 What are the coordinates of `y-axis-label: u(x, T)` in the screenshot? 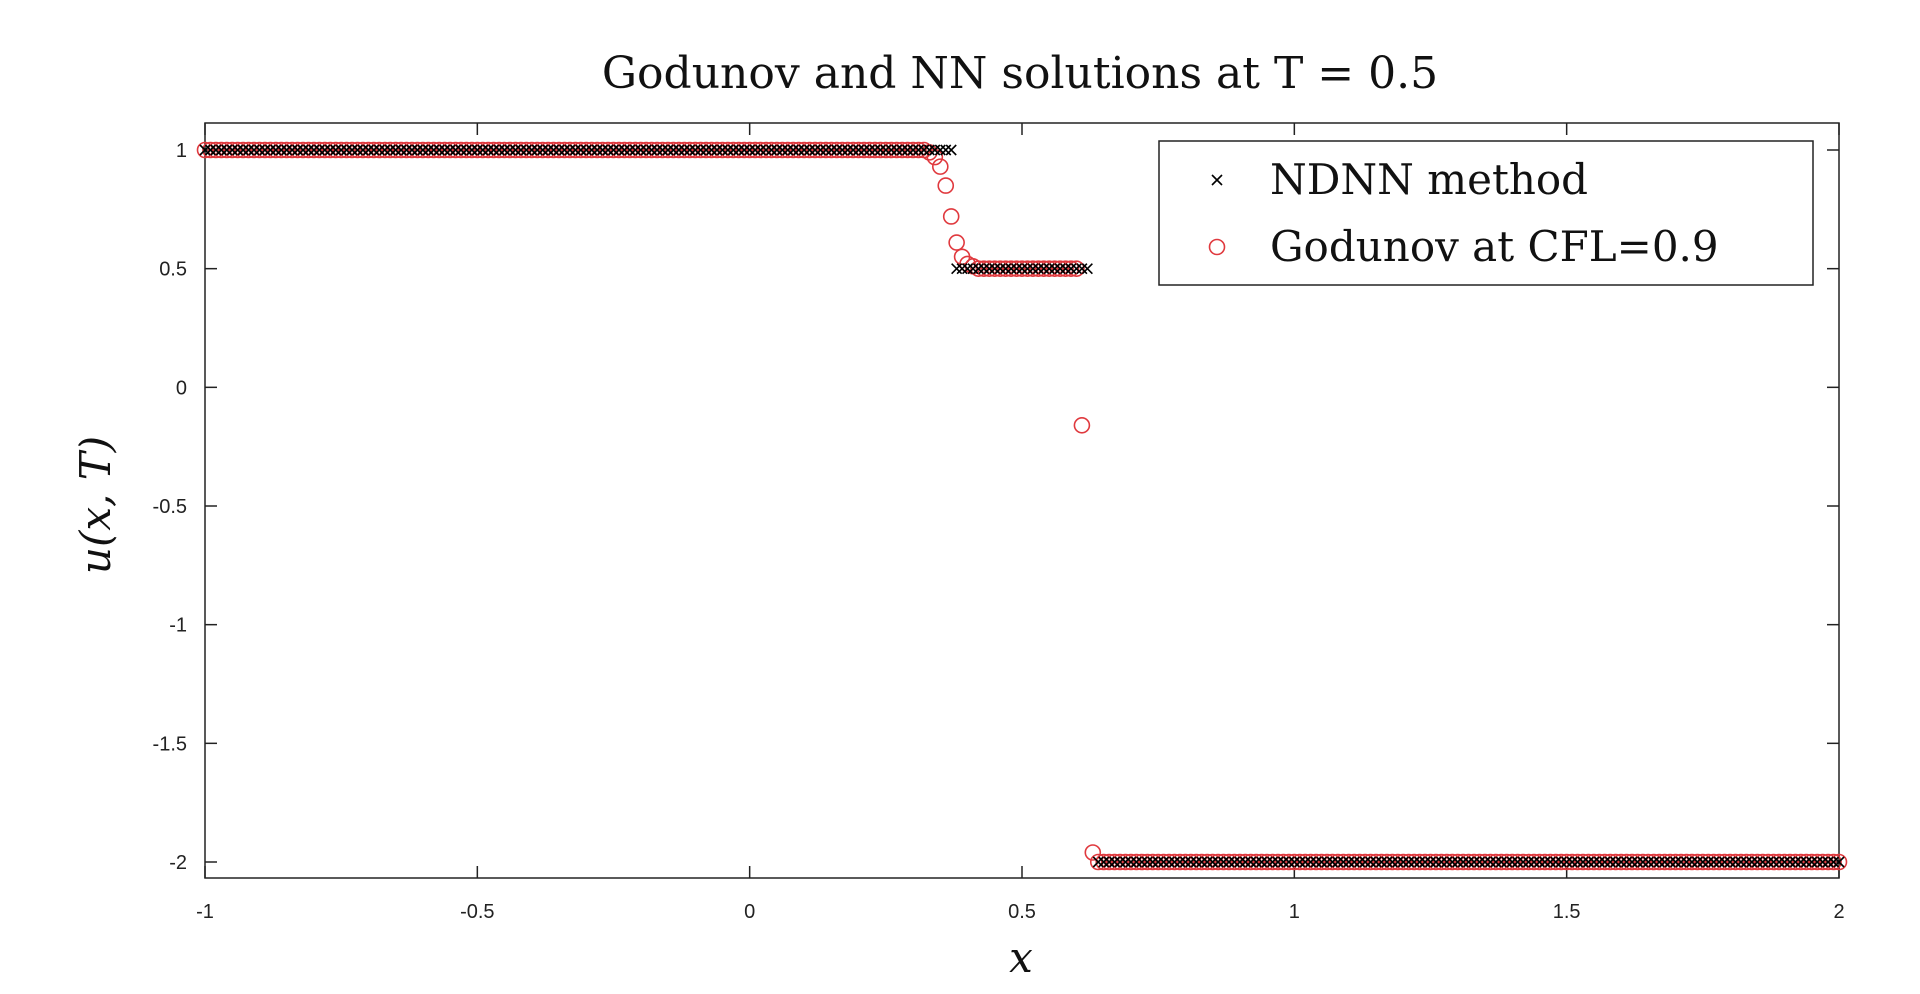 It's located at (95, 505).